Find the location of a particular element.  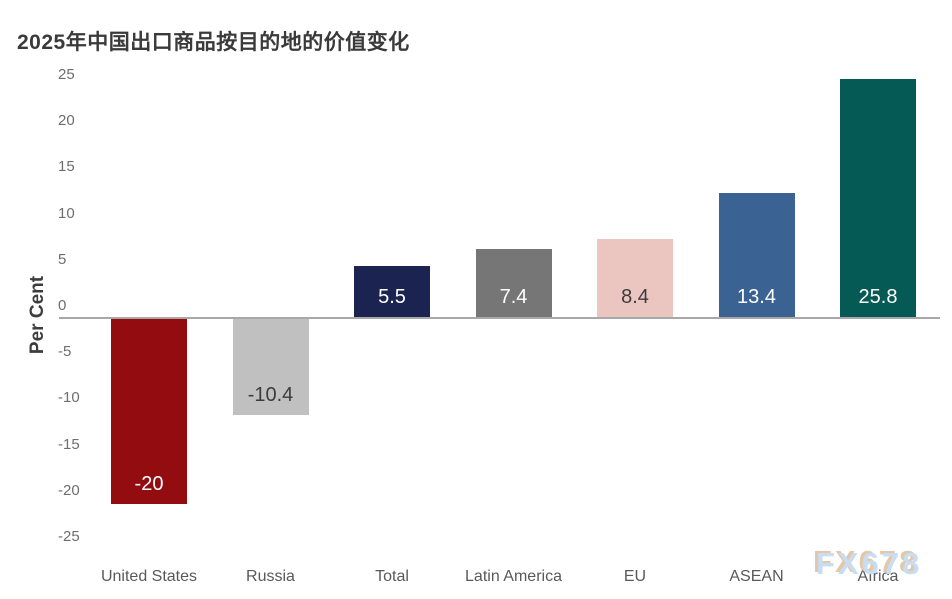

x-axis-label-latin-america: Latin America is located at coordinates (513, 576).